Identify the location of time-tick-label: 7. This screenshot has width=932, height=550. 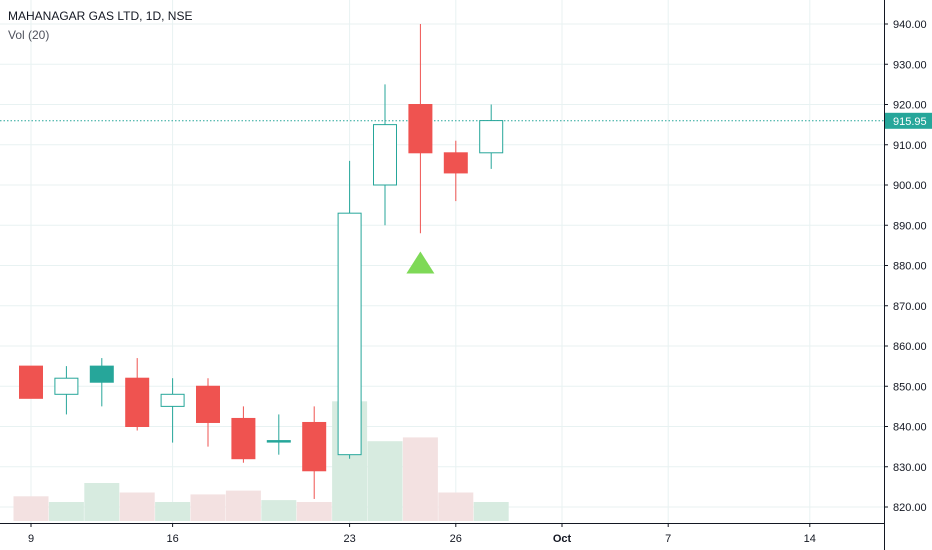
(668, 539).